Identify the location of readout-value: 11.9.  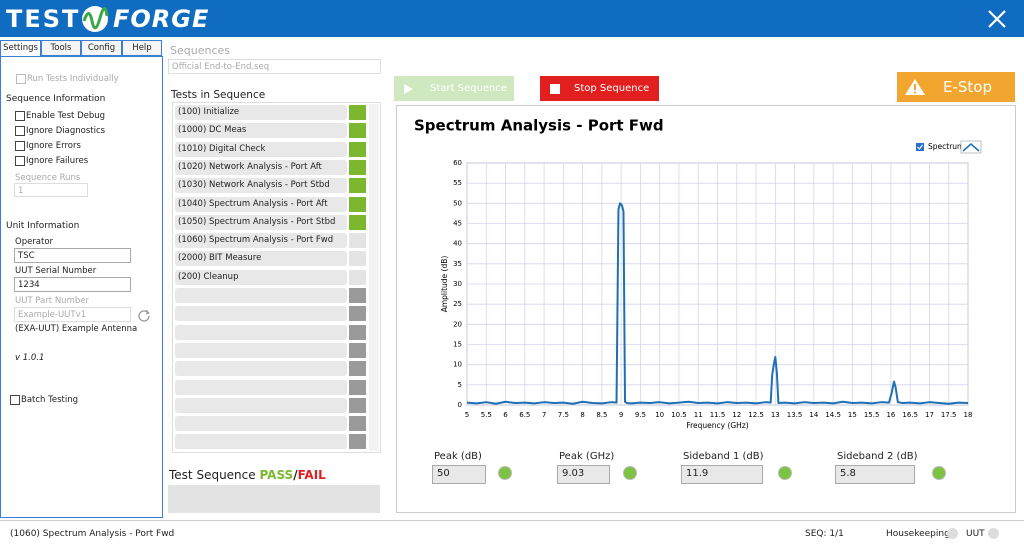
(722, 474).